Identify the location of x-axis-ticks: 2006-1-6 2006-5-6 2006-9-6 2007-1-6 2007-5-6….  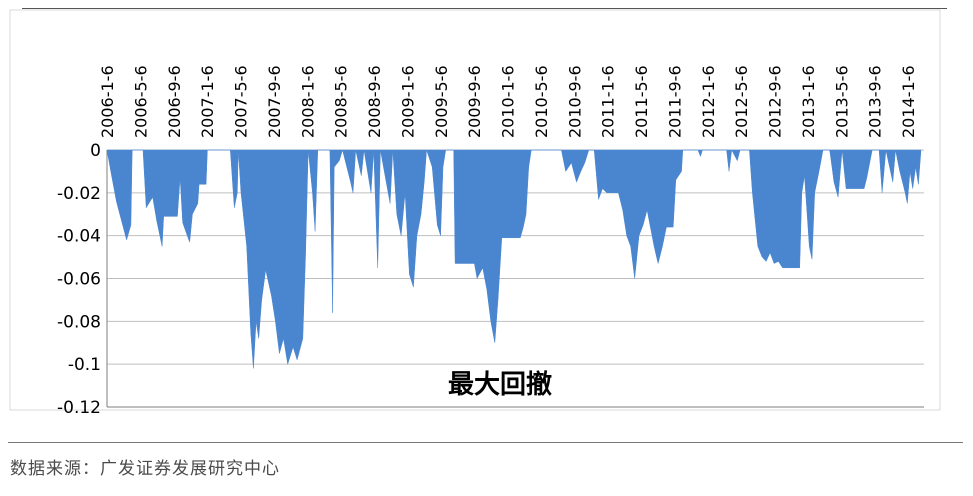
(508, 101).